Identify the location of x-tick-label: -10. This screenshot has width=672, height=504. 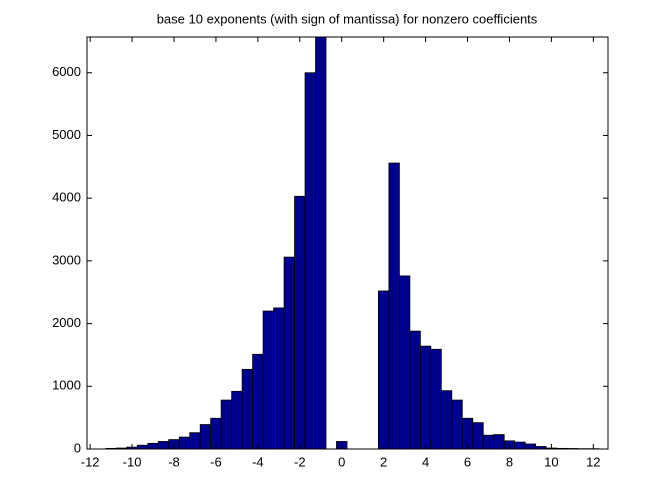
(132, 461).